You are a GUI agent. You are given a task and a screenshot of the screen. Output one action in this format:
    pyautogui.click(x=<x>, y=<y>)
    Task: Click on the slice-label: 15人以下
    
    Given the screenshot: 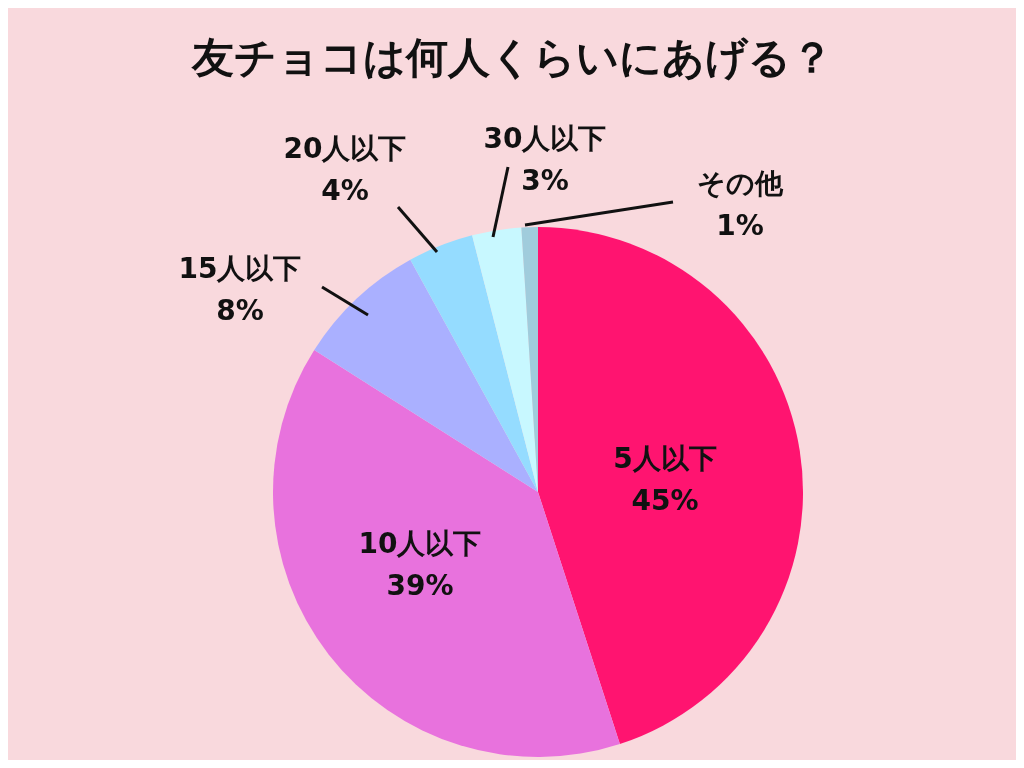 What is the action you would take?
    pyautogui.click(x=240, y=268)
    